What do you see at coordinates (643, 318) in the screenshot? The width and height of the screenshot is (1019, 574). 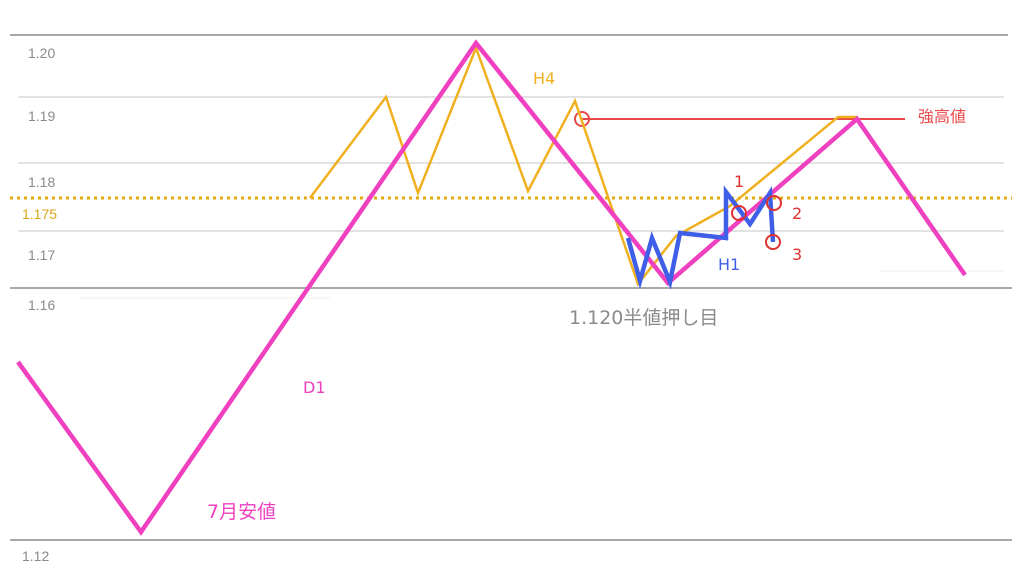 I see `half-pullback-label: 1.120半値押し目` at bounding box center [643, 318].